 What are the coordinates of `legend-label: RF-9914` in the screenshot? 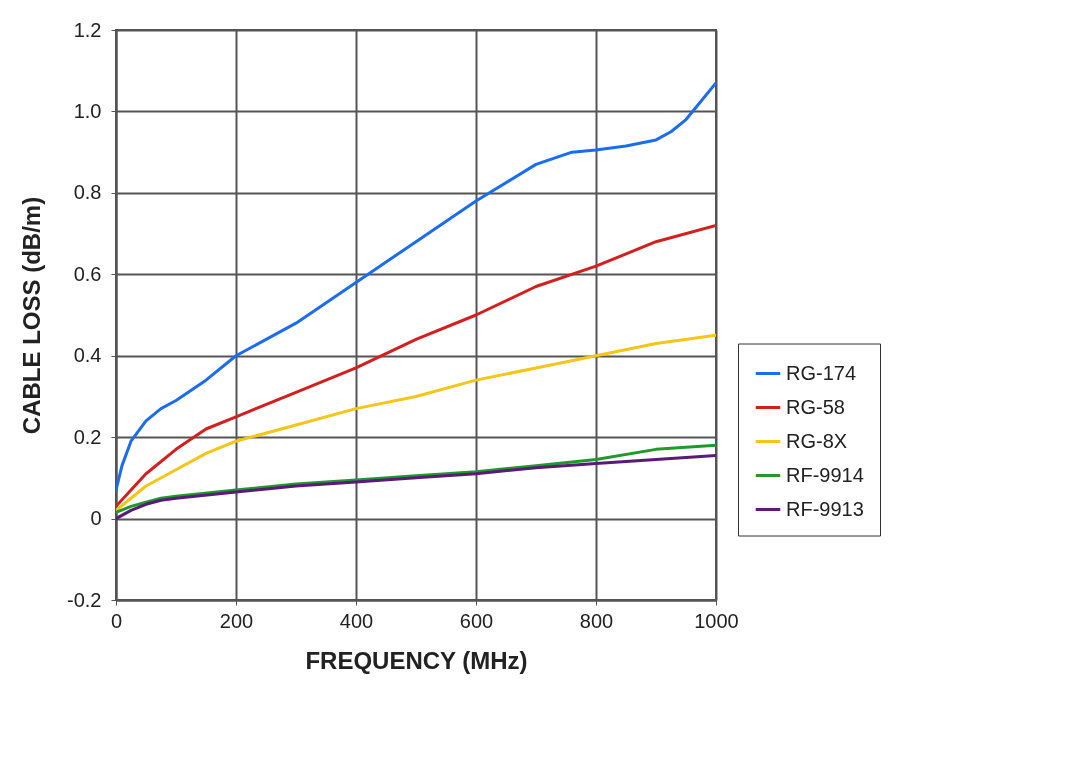 It's located at (825, 474).